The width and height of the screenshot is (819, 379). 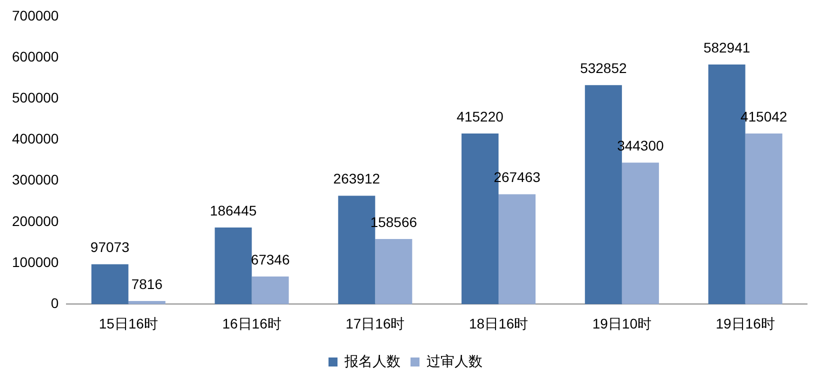 What do you see at coordinates (35, 180) in the screenshot?
I see `y-tick-label: 300000` at bounding box center [35, 180].